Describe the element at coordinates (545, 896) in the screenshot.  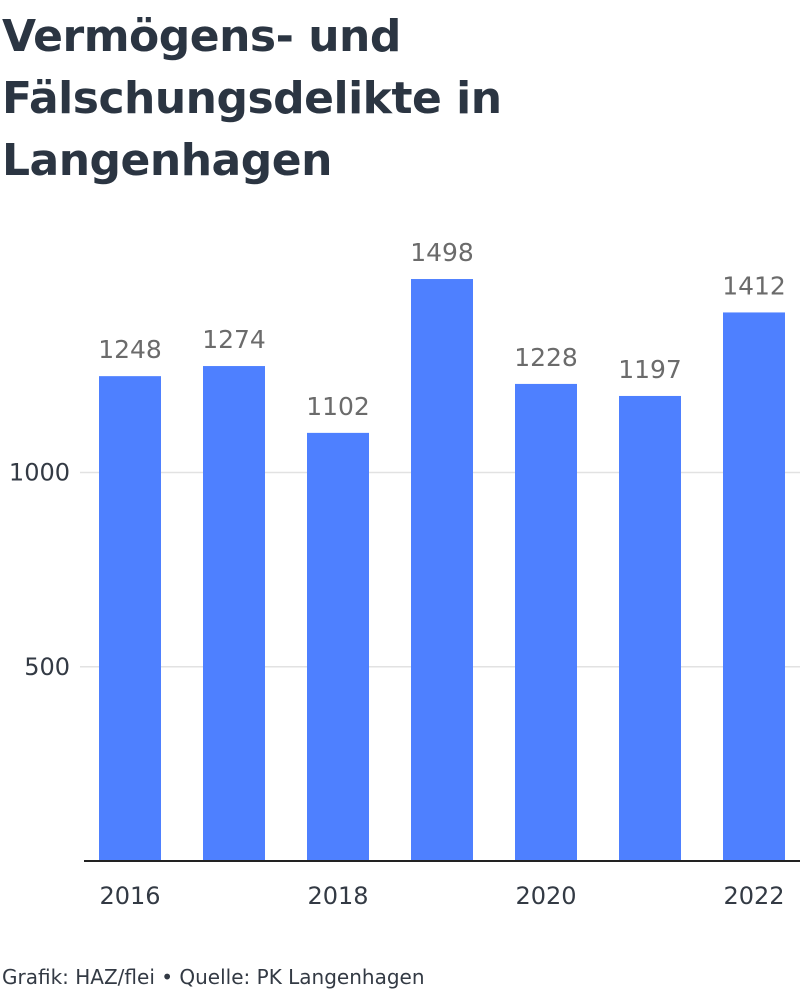
I see `x-tick-label-2020: 2020` at that location.